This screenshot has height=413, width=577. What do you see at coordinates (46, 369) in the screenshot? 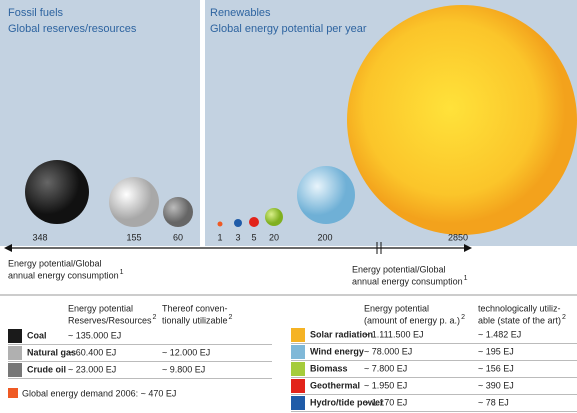
I see `row-label: Crude oil` at bounding box center [46, 369].